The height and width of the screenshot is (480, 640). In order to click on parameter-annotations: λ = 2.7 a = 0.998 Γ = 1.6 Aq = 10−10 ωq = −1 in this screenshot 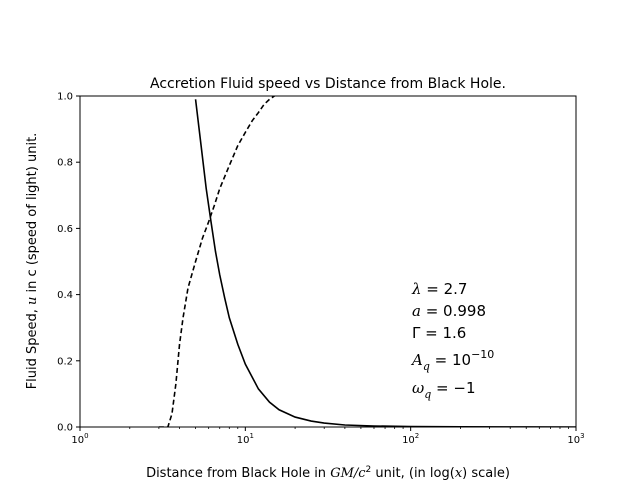, I will do `click(452, 340)`.